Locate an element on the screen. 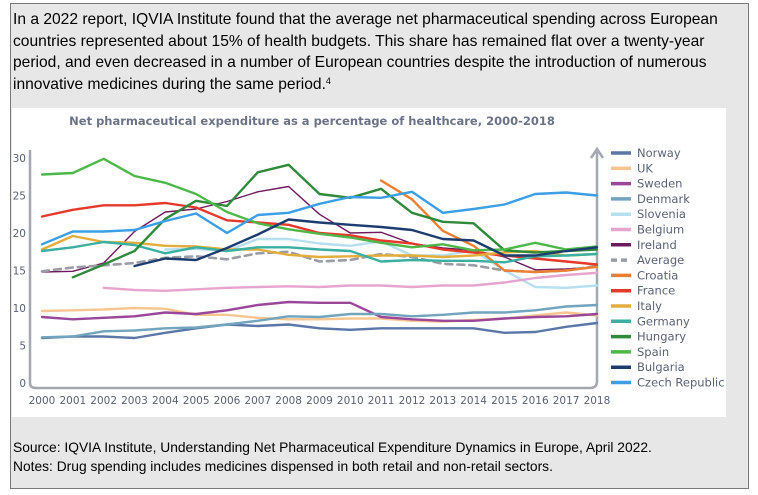 The height and width of the screenshot is (495, 758). y-tick-label: 10 is located at coordinates (19, 309).